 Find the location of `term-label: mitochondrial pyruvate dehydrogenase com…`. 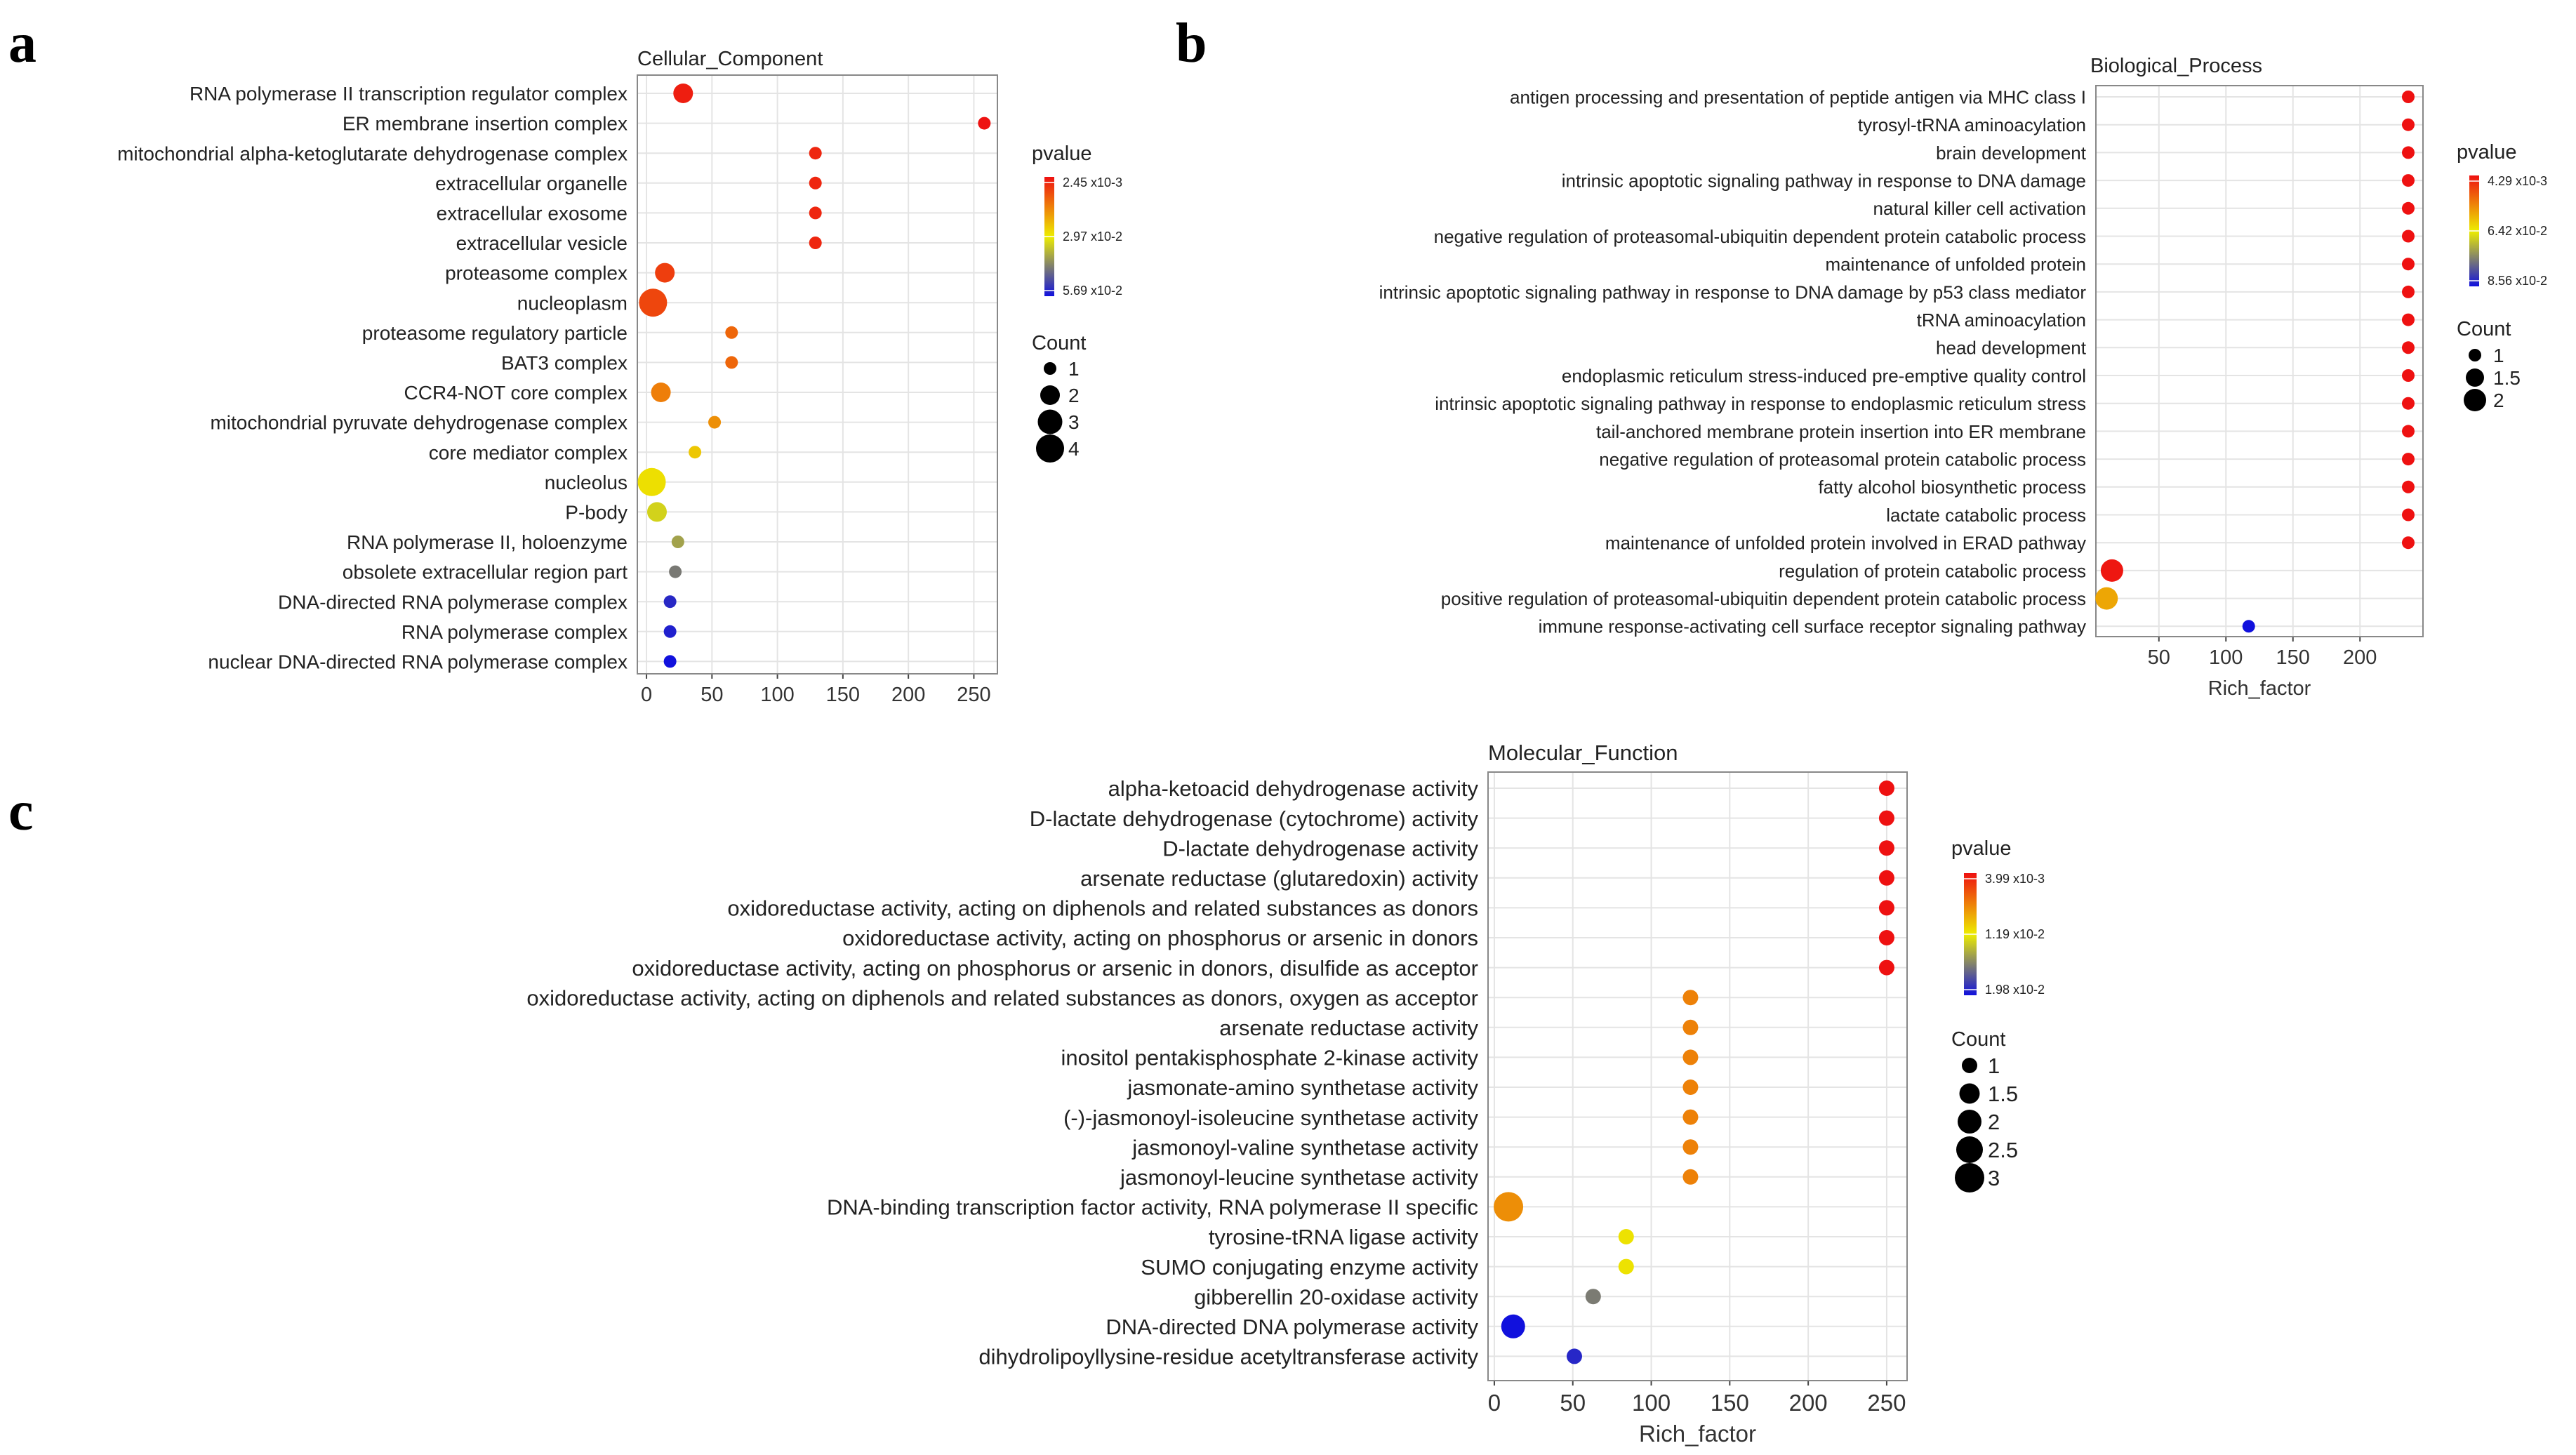

term-label: mitochondrial pyruvate dehydrogenase com… is located at coordinates (419, 423).